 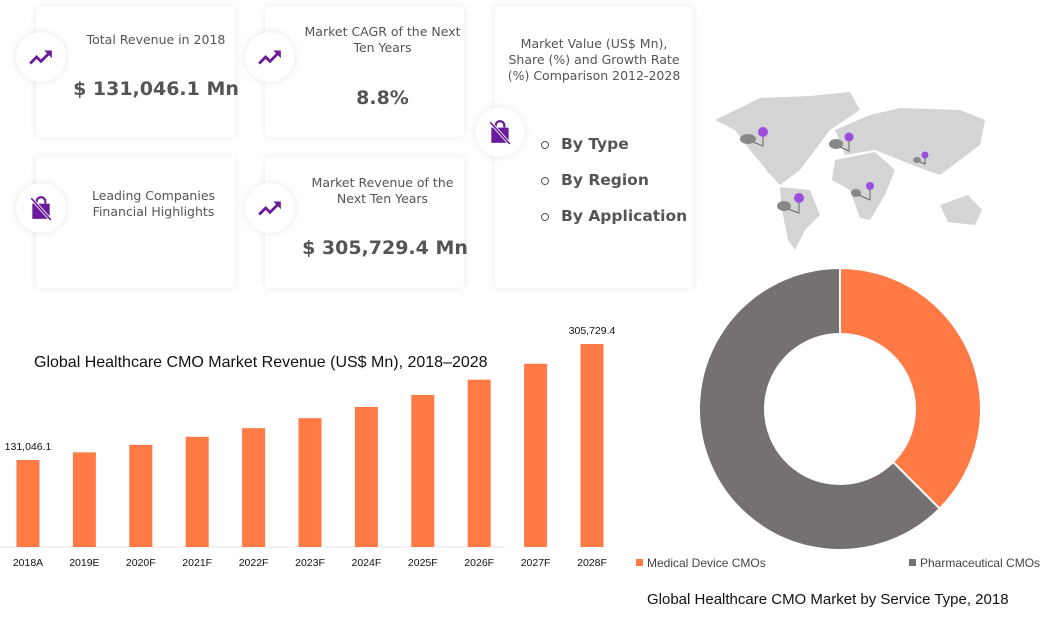 I want to click on south-america, so click(x=800, y=218).